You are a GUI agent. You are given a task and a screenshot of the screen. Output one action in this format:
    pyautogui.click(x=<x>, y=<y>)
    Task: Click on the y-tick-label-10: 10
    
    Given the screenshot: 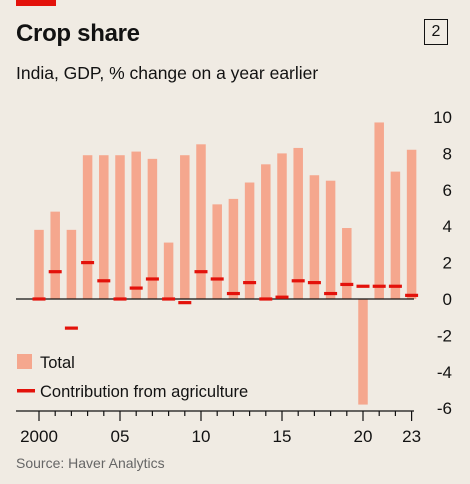 What is the action you would take?
    pyautogui.click(x=442, y=117)
    